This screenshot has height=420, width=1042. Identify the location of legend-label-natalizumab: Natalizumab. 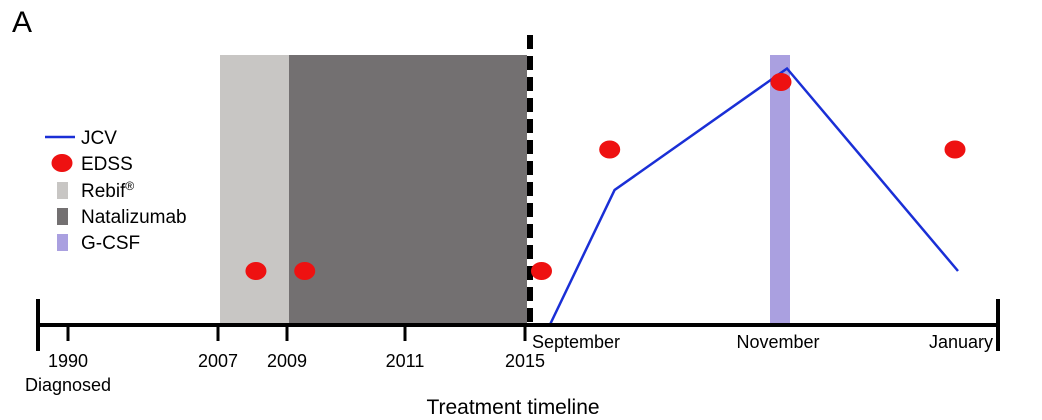
(134, 217).